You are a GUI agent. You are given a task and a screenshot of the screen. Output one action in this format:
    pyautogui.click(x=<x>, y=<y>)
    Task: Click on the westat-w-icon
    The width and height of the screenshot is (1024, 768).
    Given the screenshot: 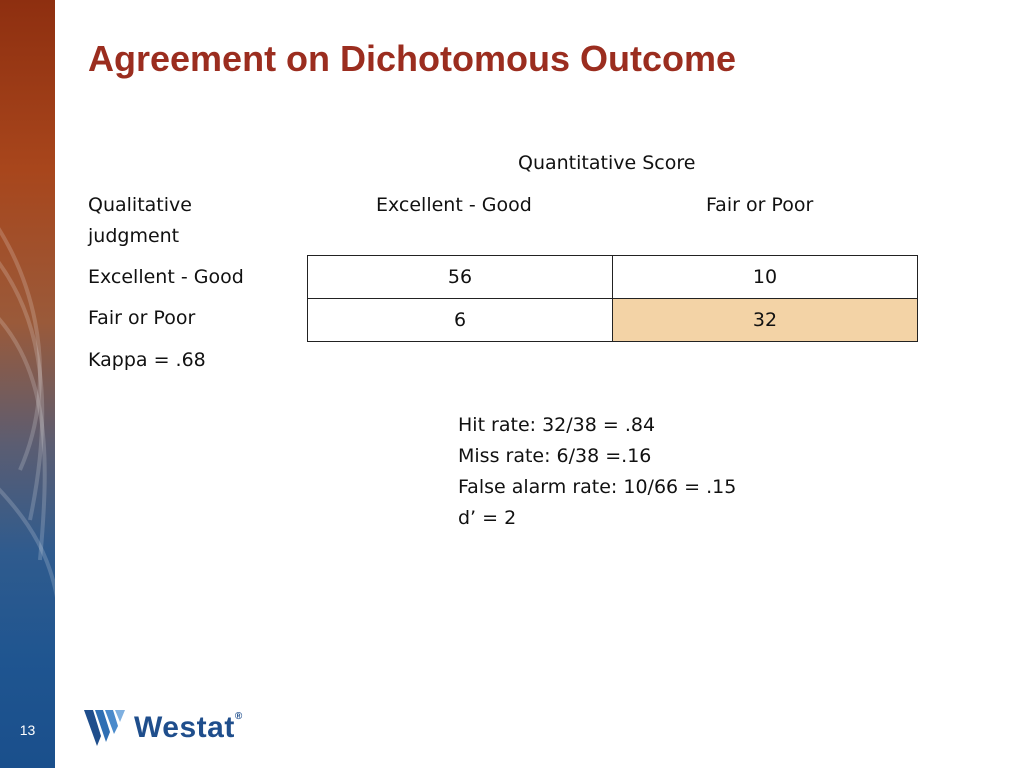 What is the action you would take?
    pyautogui.click(x=104, y=728)
    